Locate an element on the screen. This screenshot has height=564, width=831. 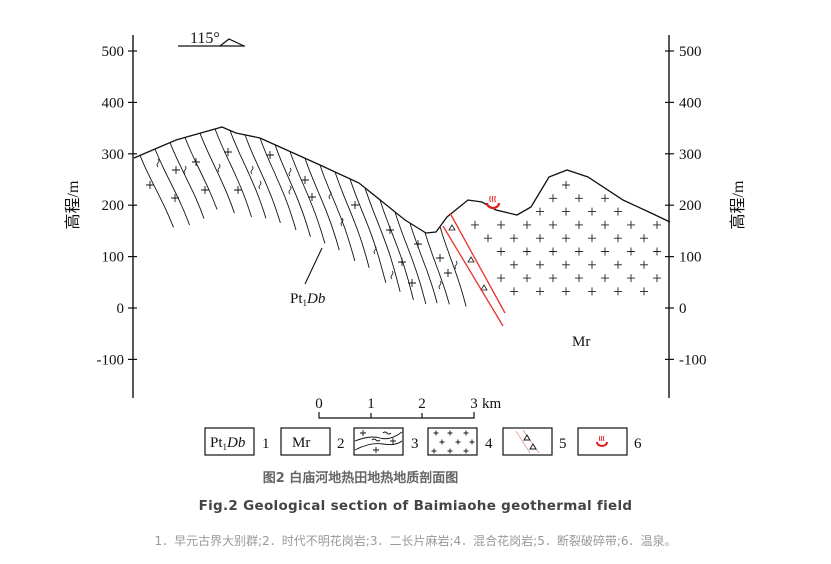
orientation-marker: 115° is located at coordinates (211, 38).